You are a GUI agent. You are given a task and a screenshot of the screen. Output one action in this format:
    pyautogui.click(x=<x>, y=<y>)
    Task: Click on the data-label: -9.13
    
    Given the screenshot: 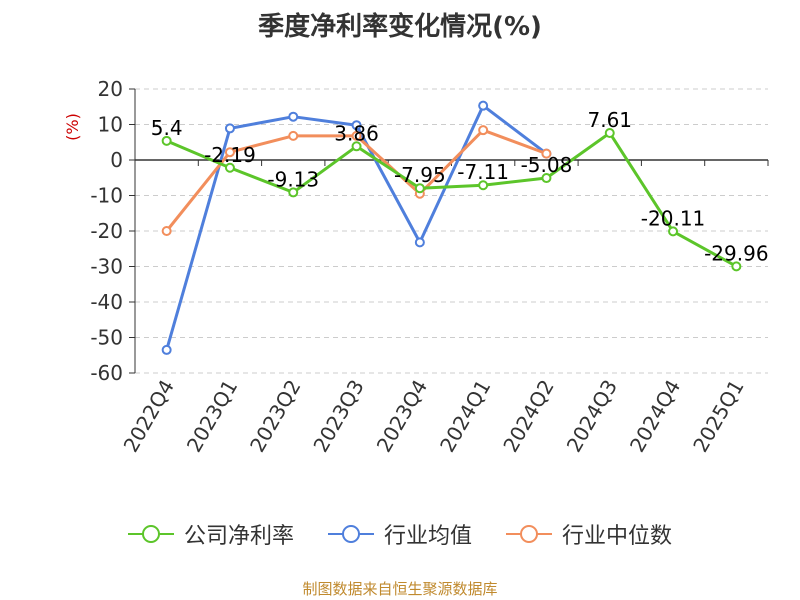 What is the action you would take?
    pyautogui.click(x=293, y=179)
    